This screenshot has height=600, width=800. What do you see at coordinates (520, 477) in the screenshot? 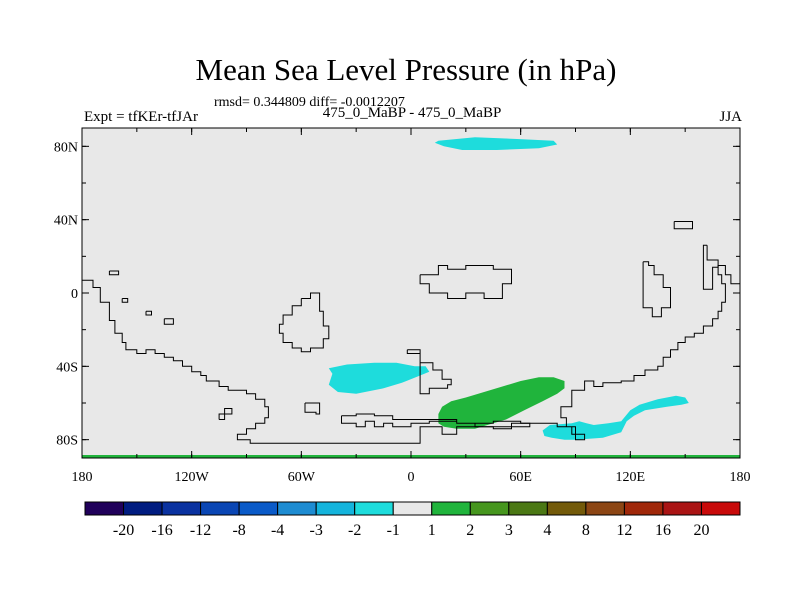
I see `lon-tick-label: 60E` at bounding box center [520, 477].